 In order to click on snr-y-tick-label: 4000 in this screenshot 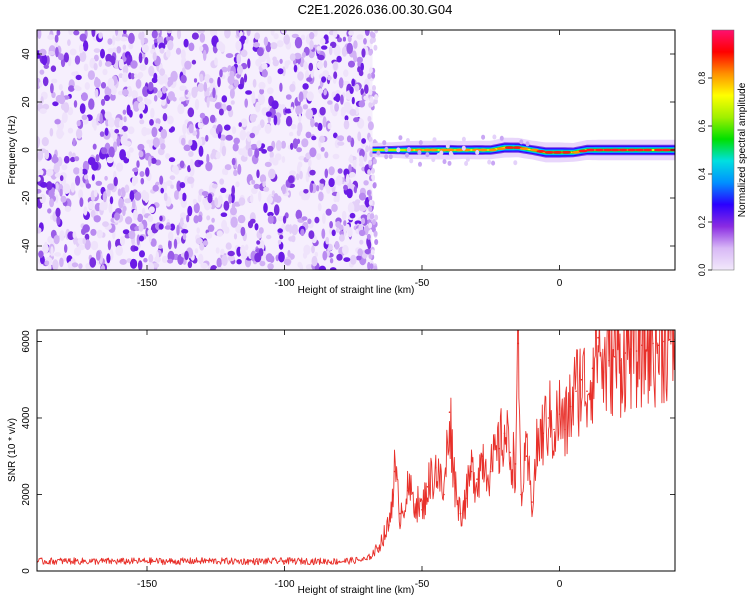, I will do `click(26, 417)`.